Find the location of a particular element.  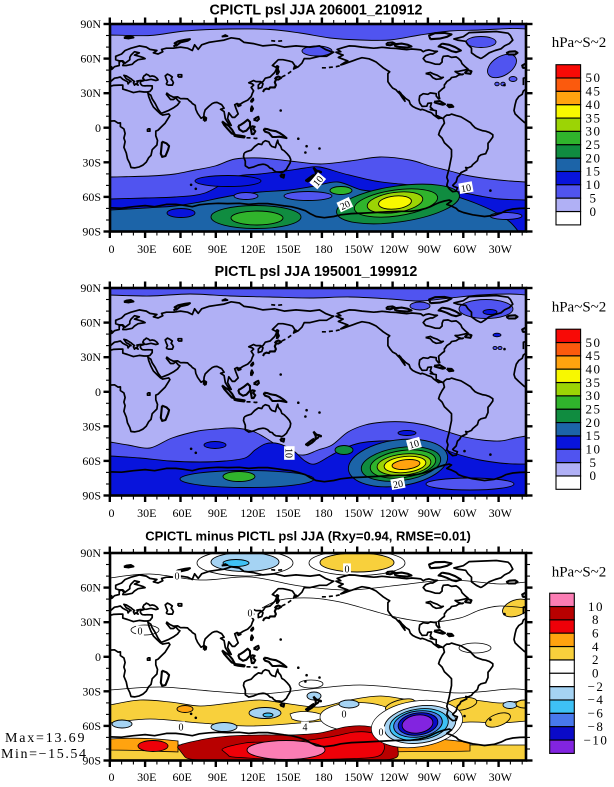

svg-text: −6 is located at coordinates (596, 713).